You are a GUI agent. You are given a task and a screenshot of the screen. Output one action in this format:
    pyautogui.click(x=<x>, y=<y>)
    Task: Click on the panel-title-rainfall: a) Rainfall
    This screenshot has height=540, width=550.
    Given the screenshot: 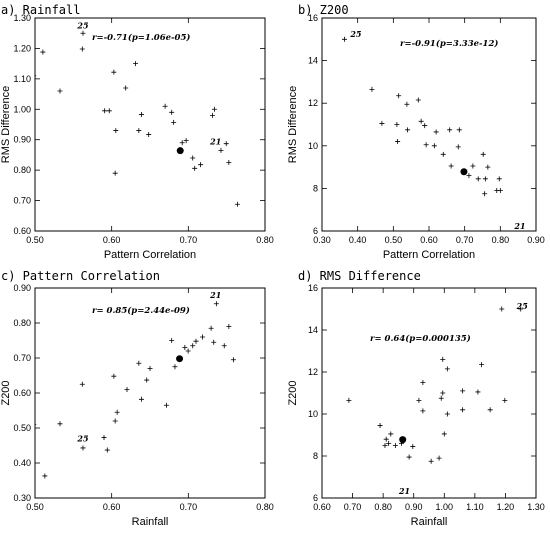 What is the action you would take?
    pyautogui.click(x=40, y=10)
    